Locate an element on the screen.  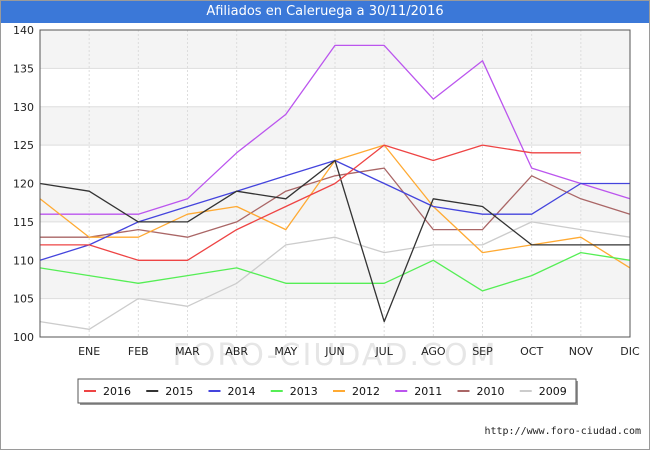
y-axis-ticks: 100 105 110 115 120 125 130 135 140 is located at coordinates (23, 184).